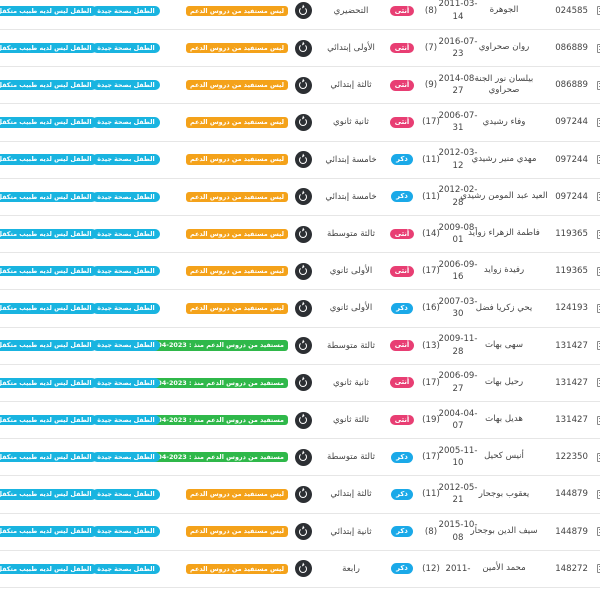  Describe the element at coordinates (458, 196) in the screenshot. I see `birth-date-text: 2012-02- 28` at that location.